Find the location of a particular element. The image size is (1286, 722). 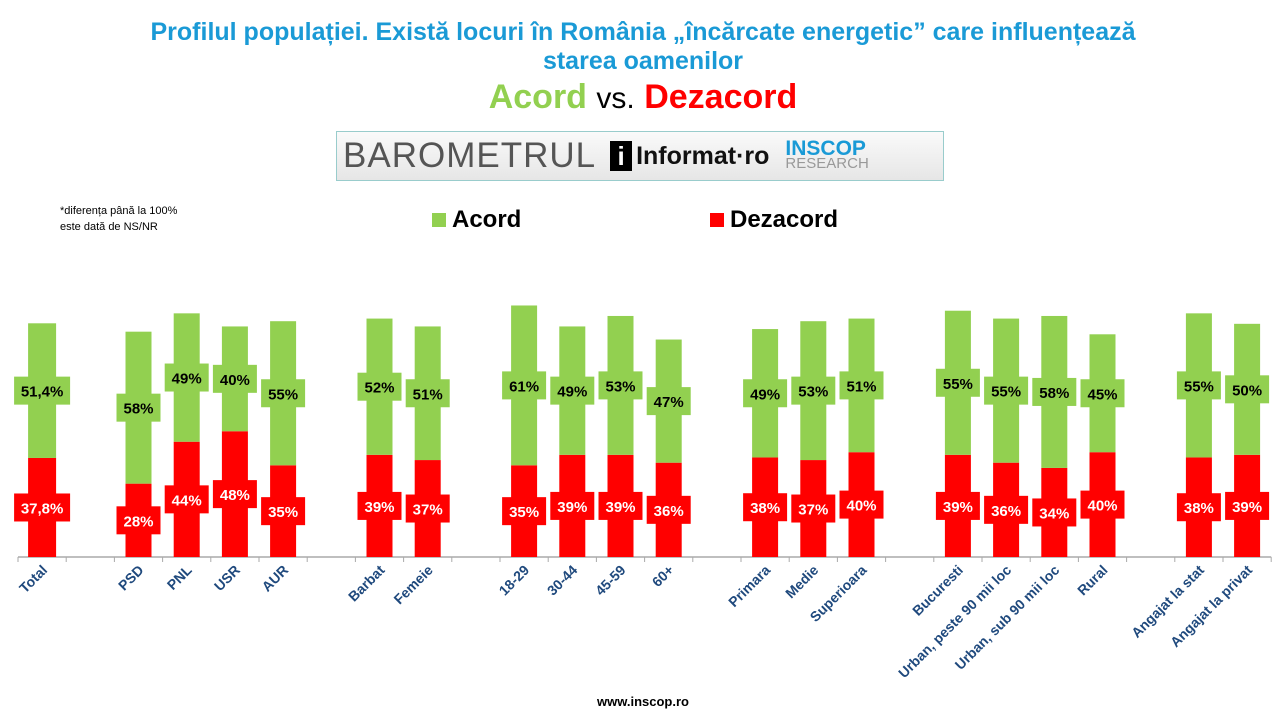

data-label: 51,4% is located at coordinates (42, 392).